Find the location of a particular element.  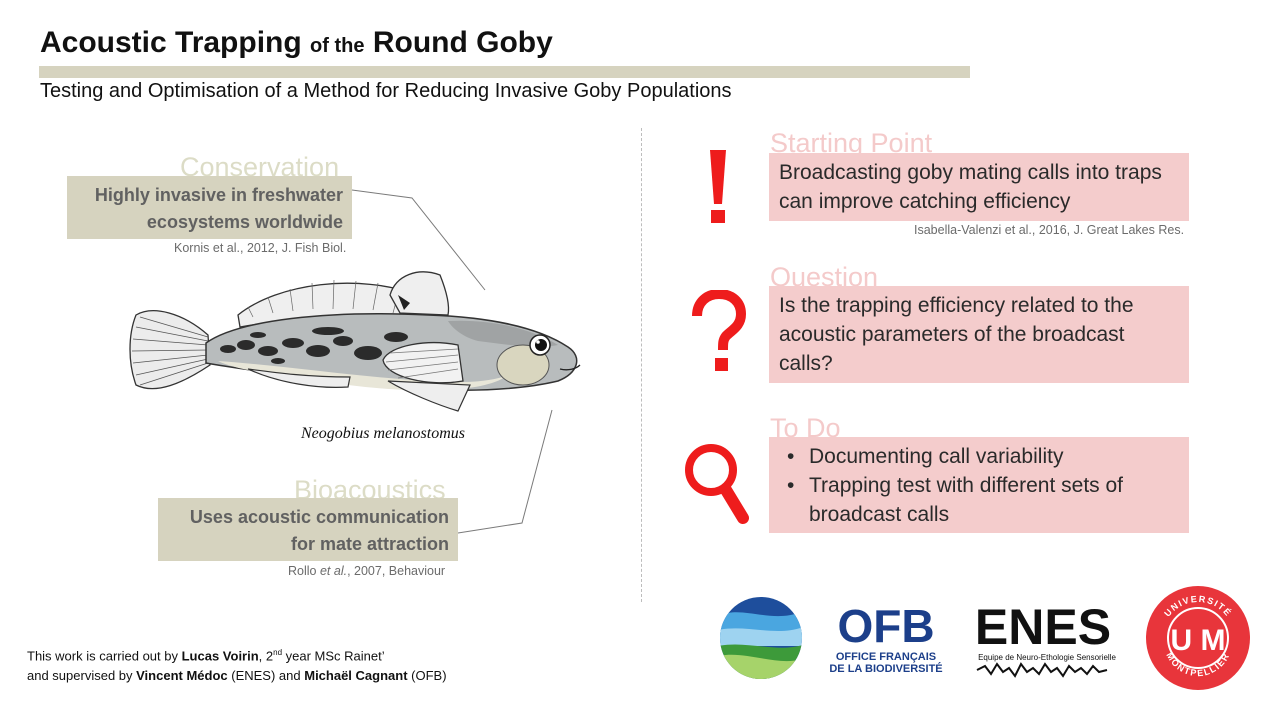

enes-logo-main: ENES is located at coordinates (1043, 627).